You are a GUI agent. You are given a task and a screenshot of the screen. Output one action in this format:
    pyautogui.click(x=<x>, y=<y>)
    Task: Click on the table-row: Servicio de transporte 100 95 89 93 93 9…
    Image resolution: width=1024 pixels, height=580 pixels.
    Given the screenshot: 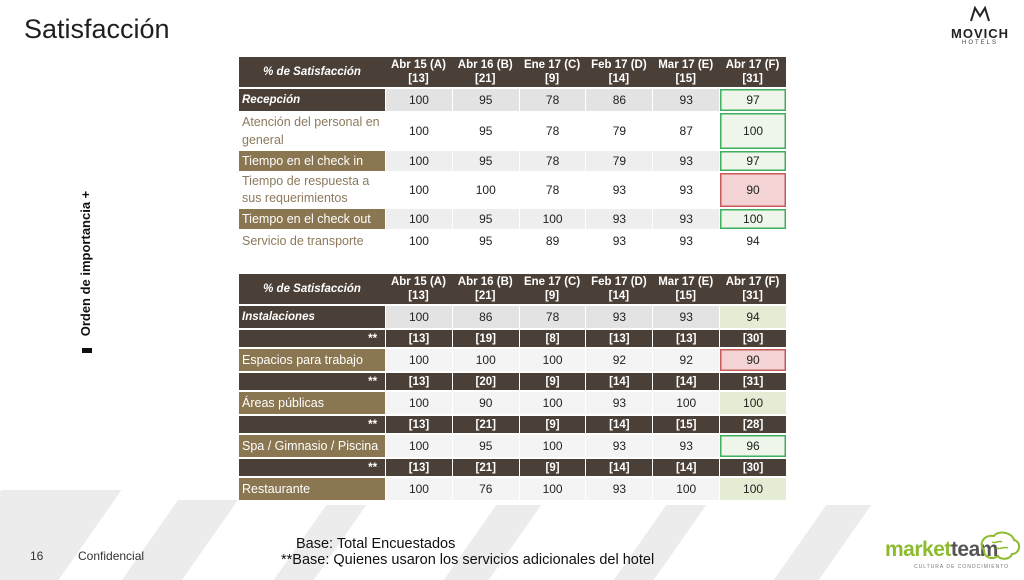 What is the action you would take?
    pyautogui.click(x=512, y=241)
    